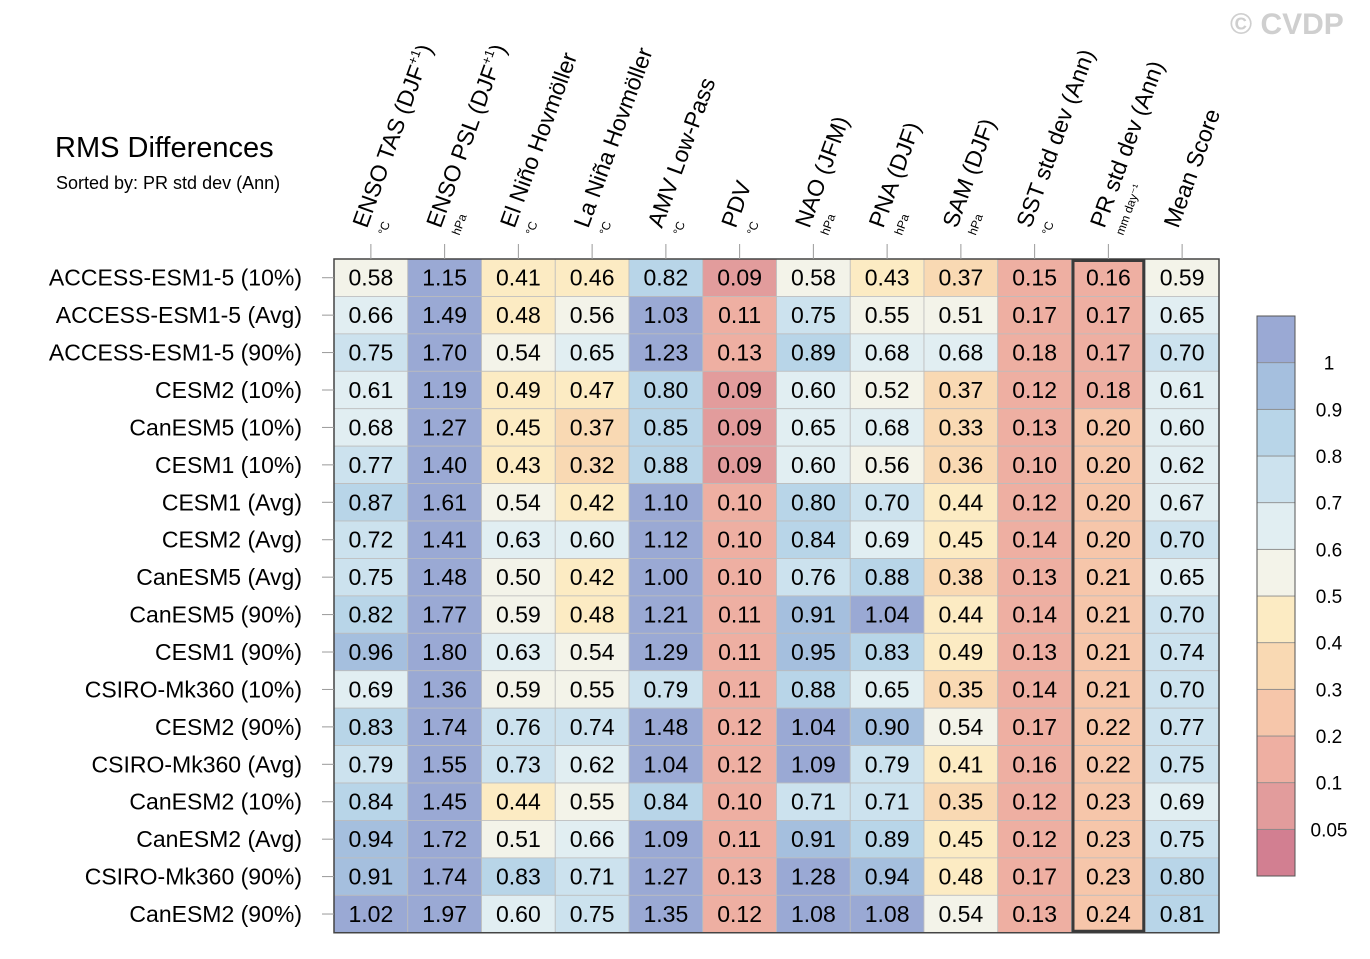 Image resolution: width=1370 pixels, height=959 pixels. What do you see at coordinates (665, 427) in the screenshot?
I see `cell-value: 0.85` at bounding box center [665, 427].